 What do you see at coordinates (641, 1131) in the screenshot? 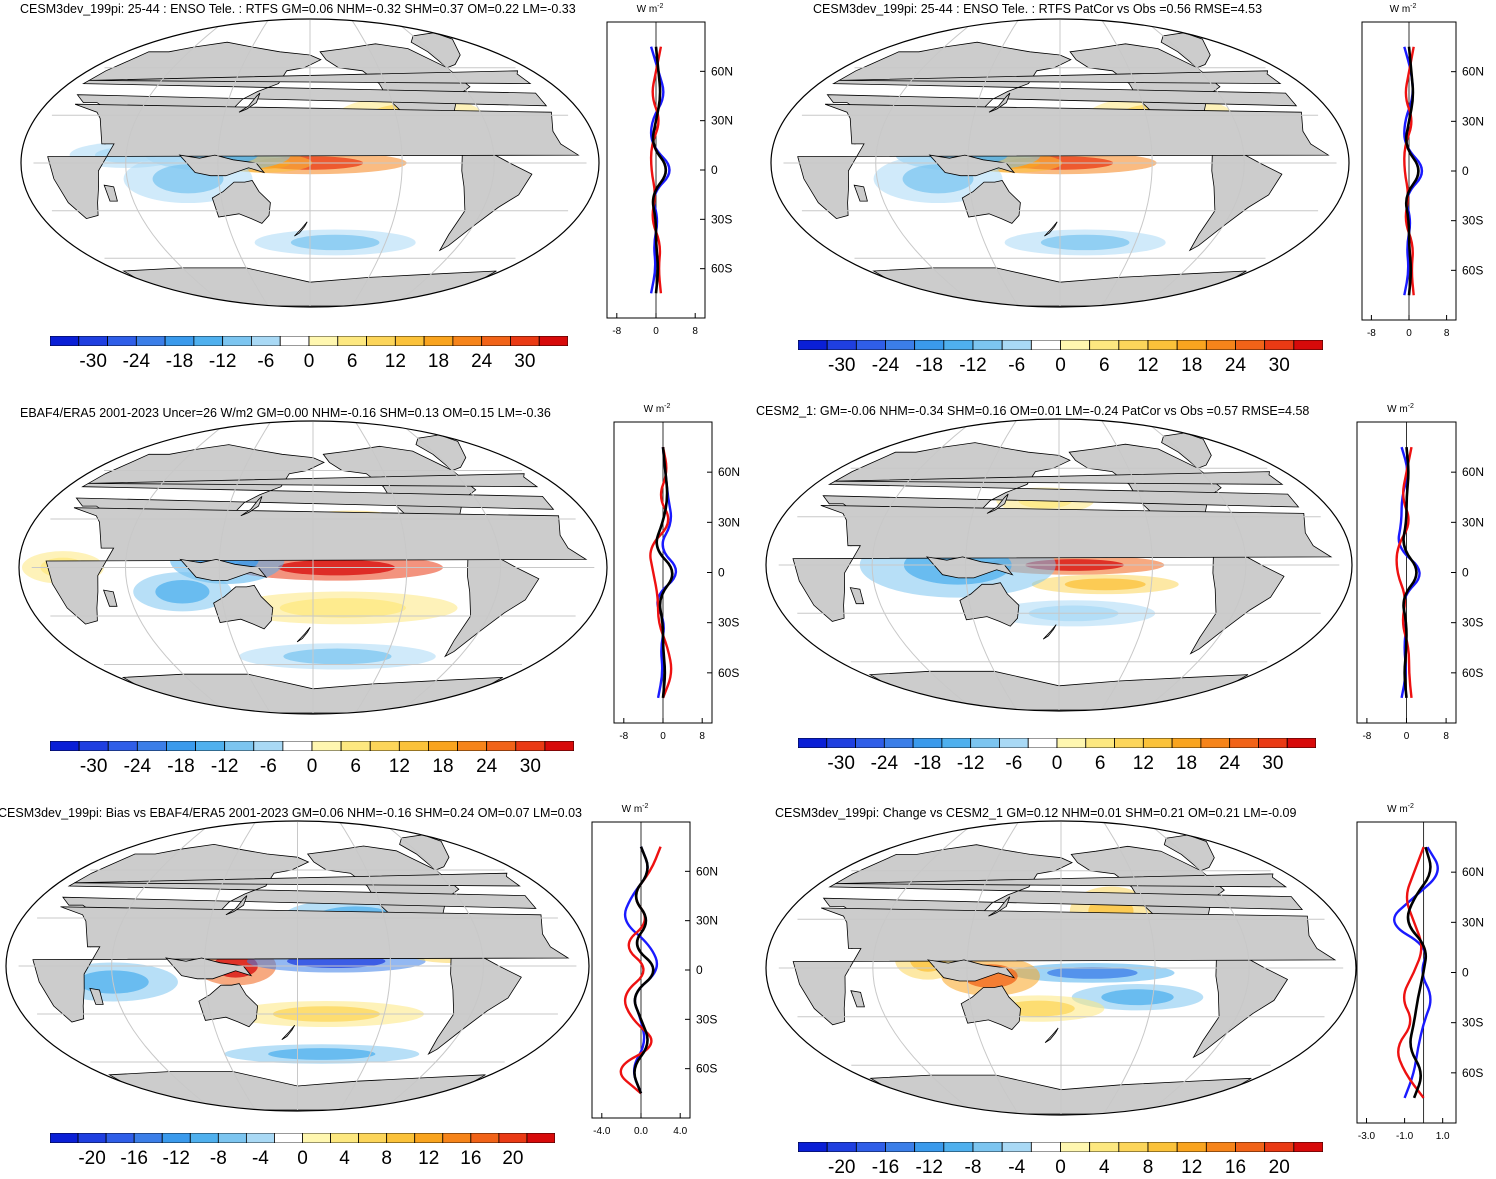
I see `zonal-x-label: 0.0` at bounding box center [641, 1131].